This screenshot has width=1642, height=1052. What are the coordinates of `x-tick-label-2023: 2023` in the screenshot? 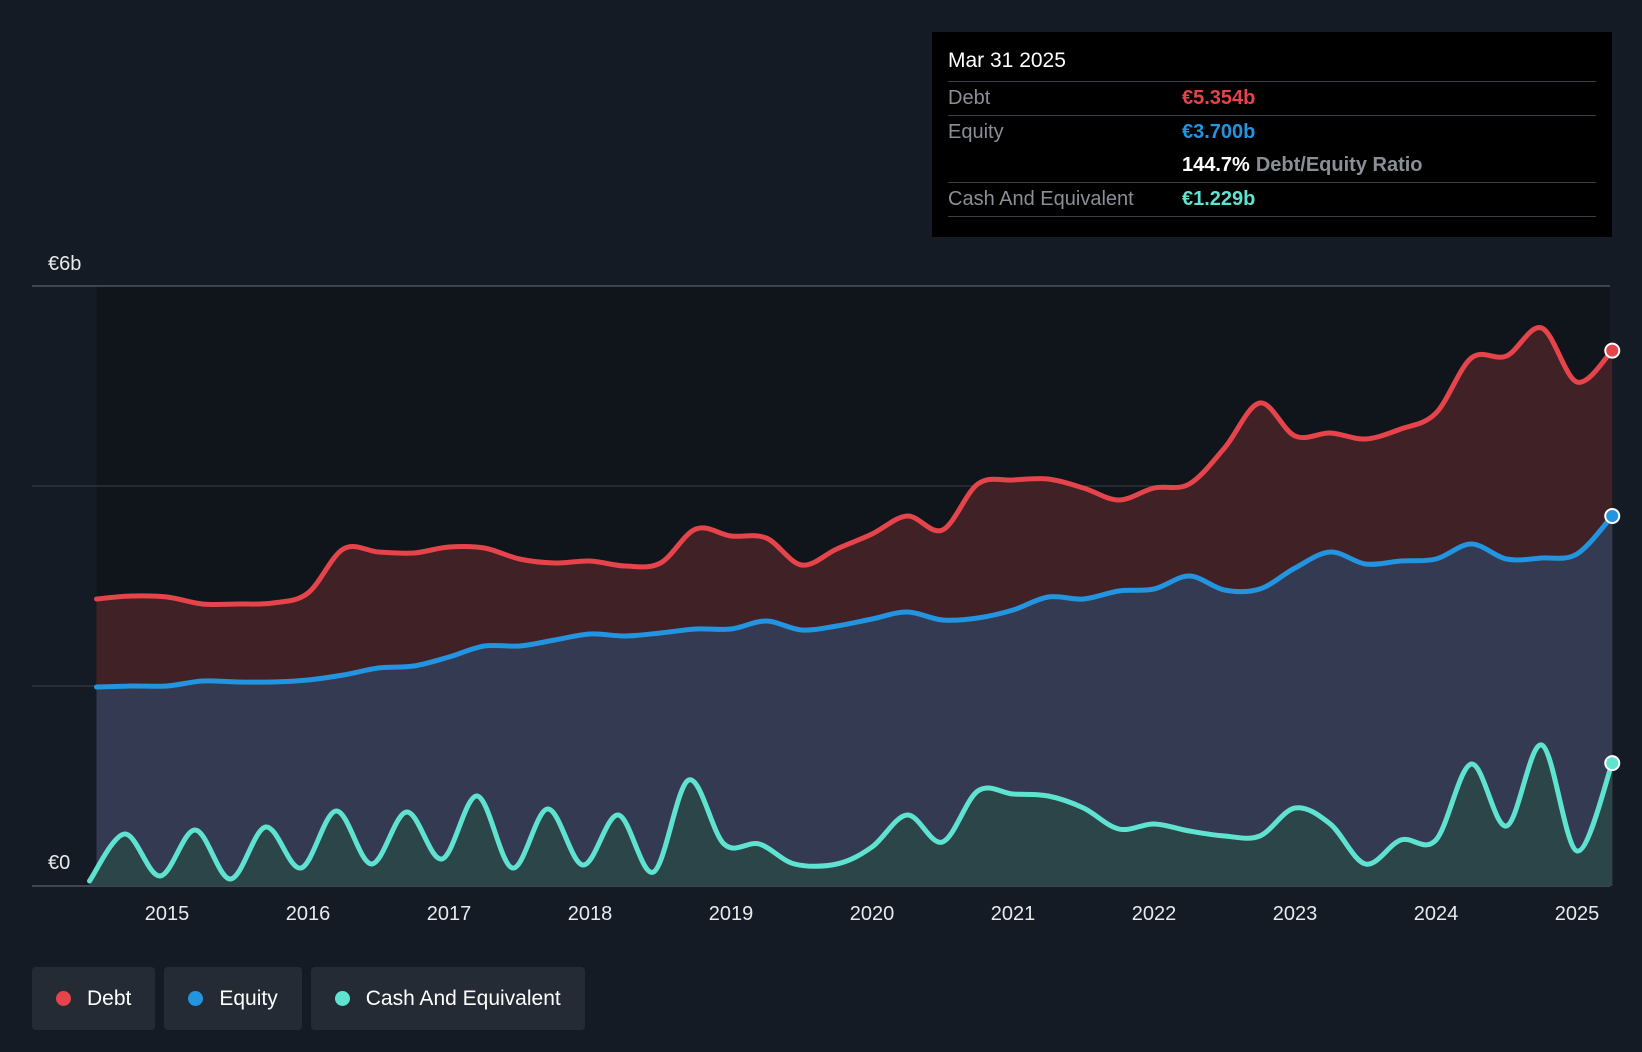 It's located at (1295, 914).